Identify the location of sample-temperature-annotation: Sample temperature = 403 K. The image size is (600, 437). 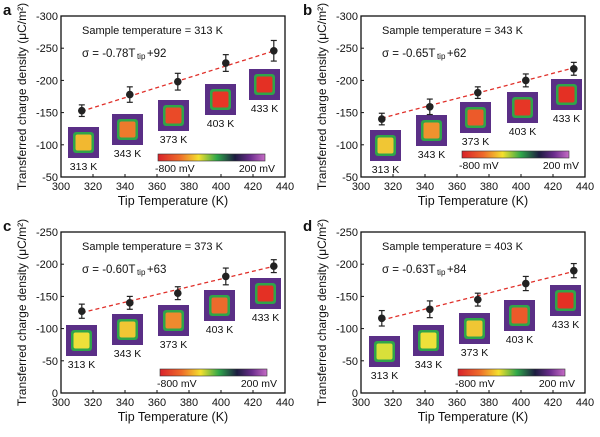
(453, 247).